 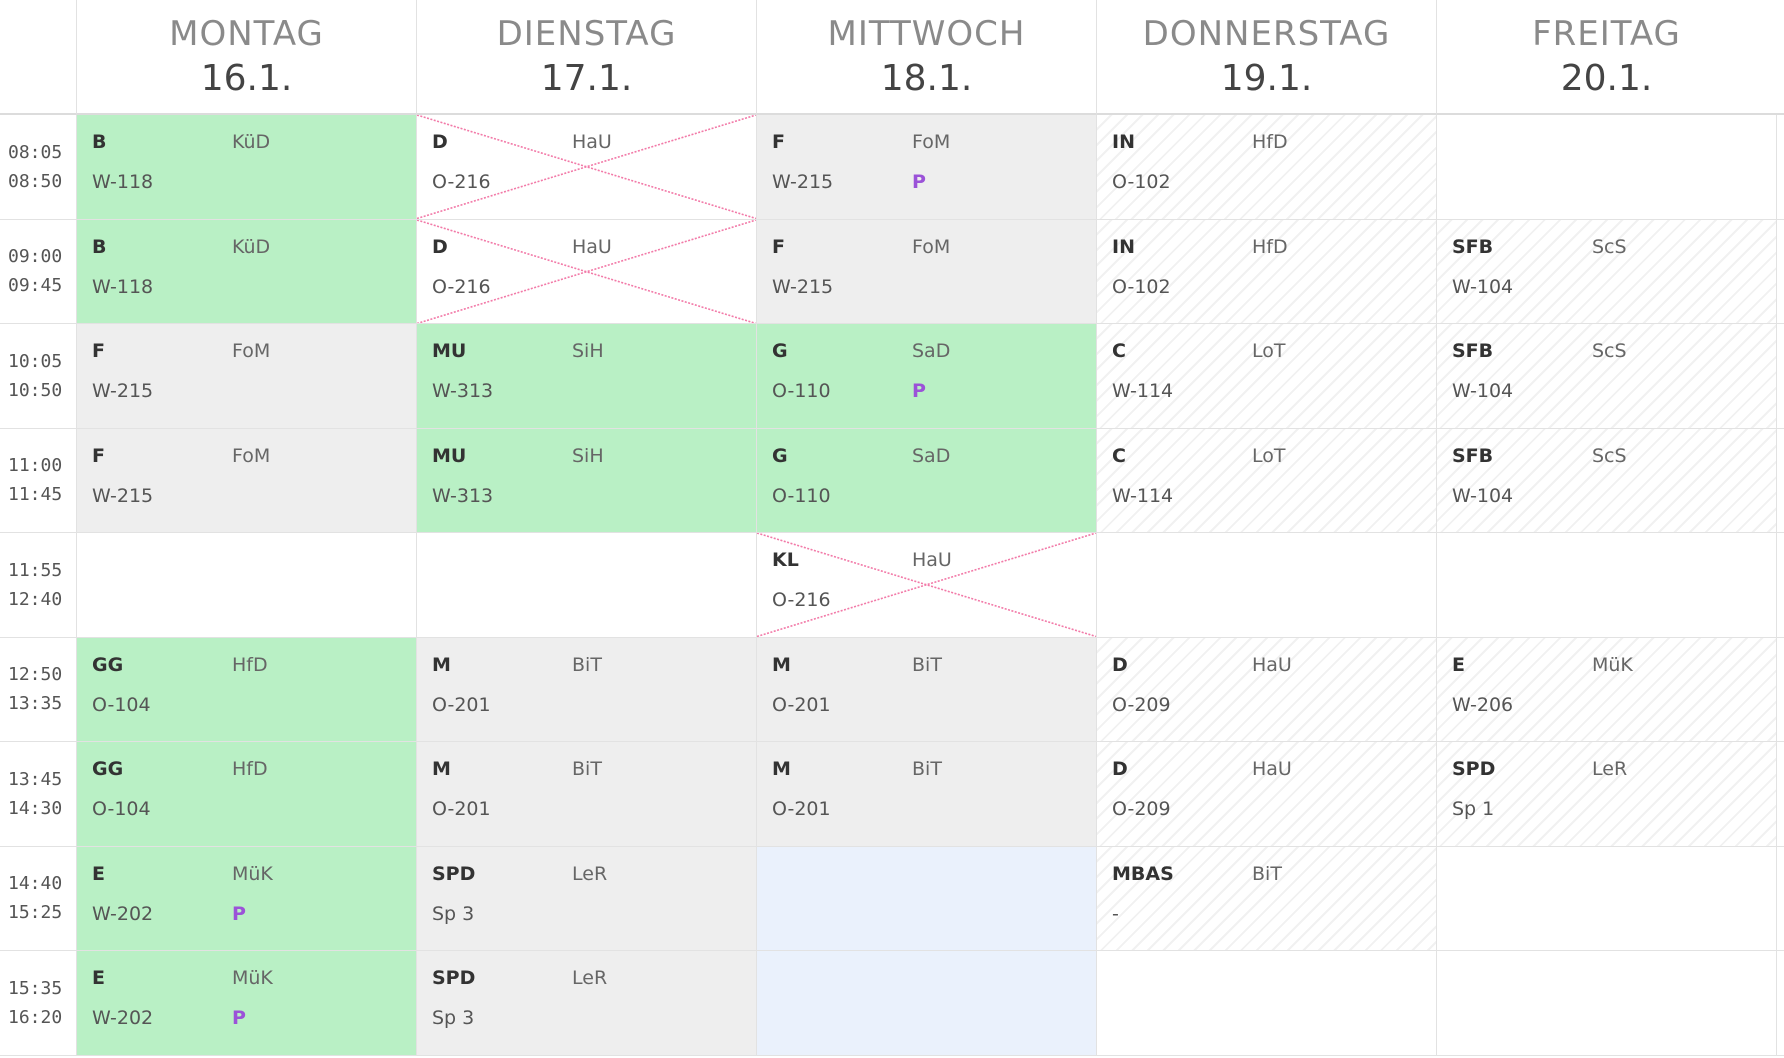 I want to click on lesson-room: O-201, so click(x=801, y=704).